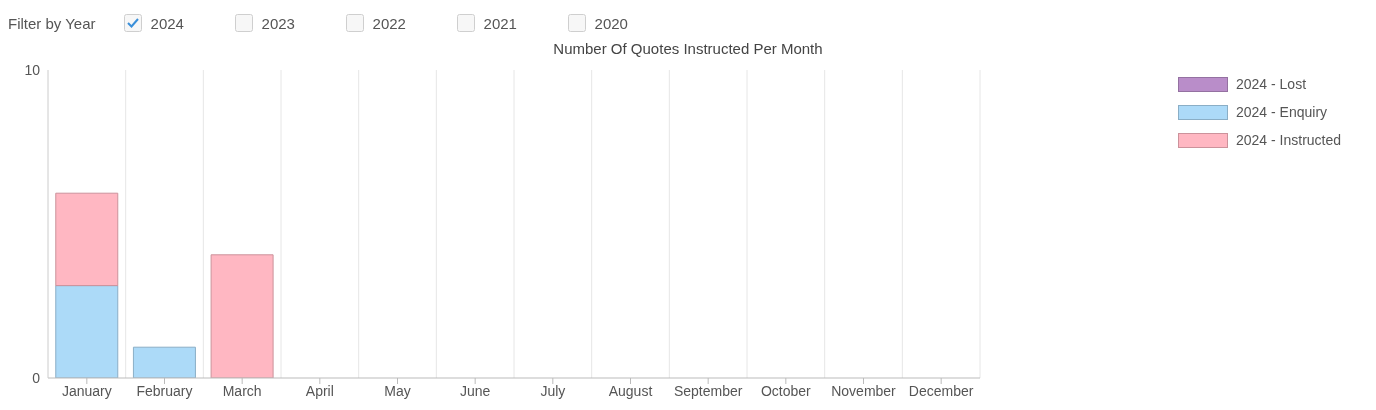 The height and width of the screenshot is (410, 1376). Describe the element at coordinates (630, 390) in the screenshot. I see `x-tick-label: August` at that location.